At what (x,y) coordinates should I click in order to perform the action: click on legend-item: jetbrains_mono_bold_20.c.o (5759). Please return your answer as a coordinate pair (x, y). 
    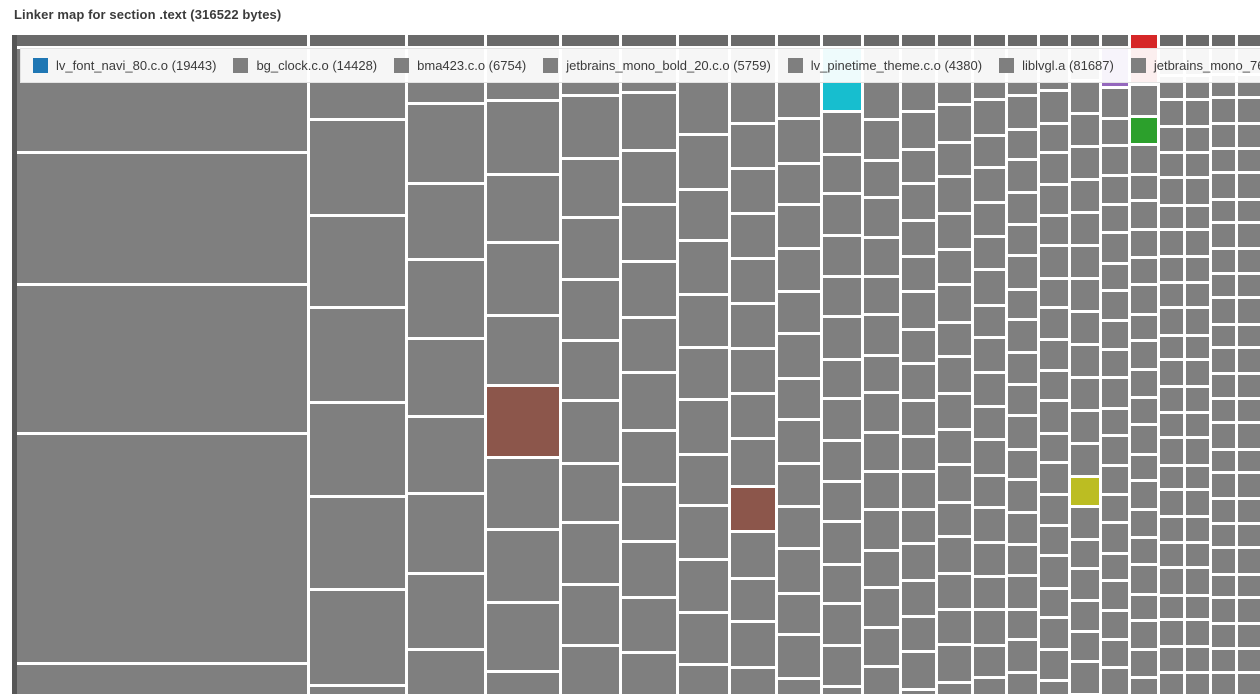
    Looking at the image, I should click on (657, 65).